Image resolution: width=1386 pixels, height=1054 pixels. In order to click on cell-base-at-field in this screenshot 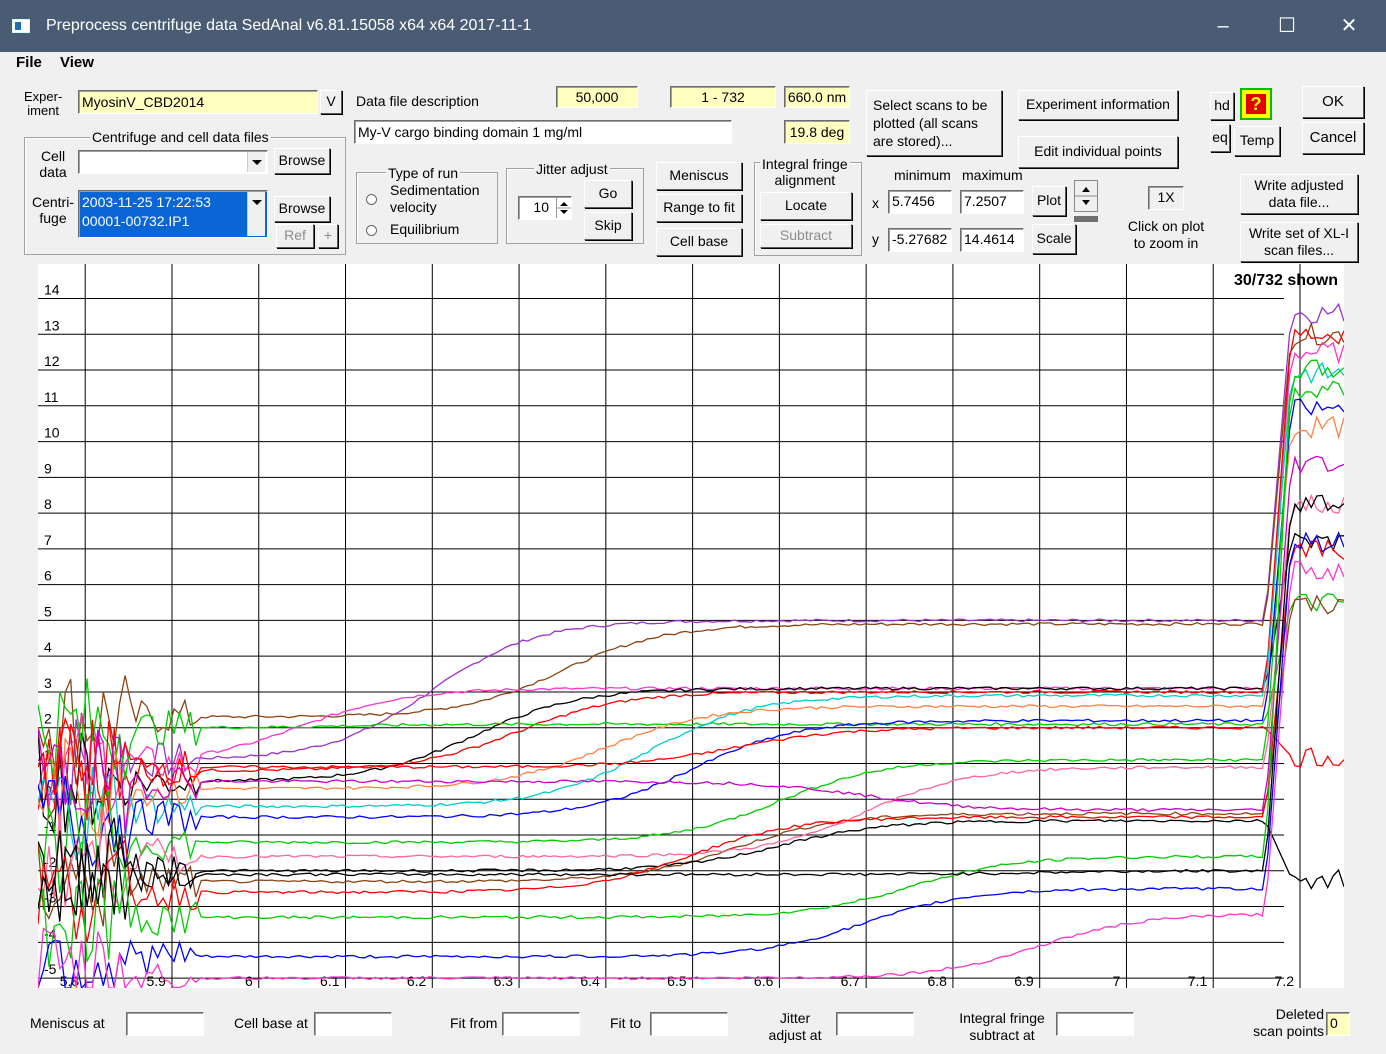, I will do `click(353, 1024)`.